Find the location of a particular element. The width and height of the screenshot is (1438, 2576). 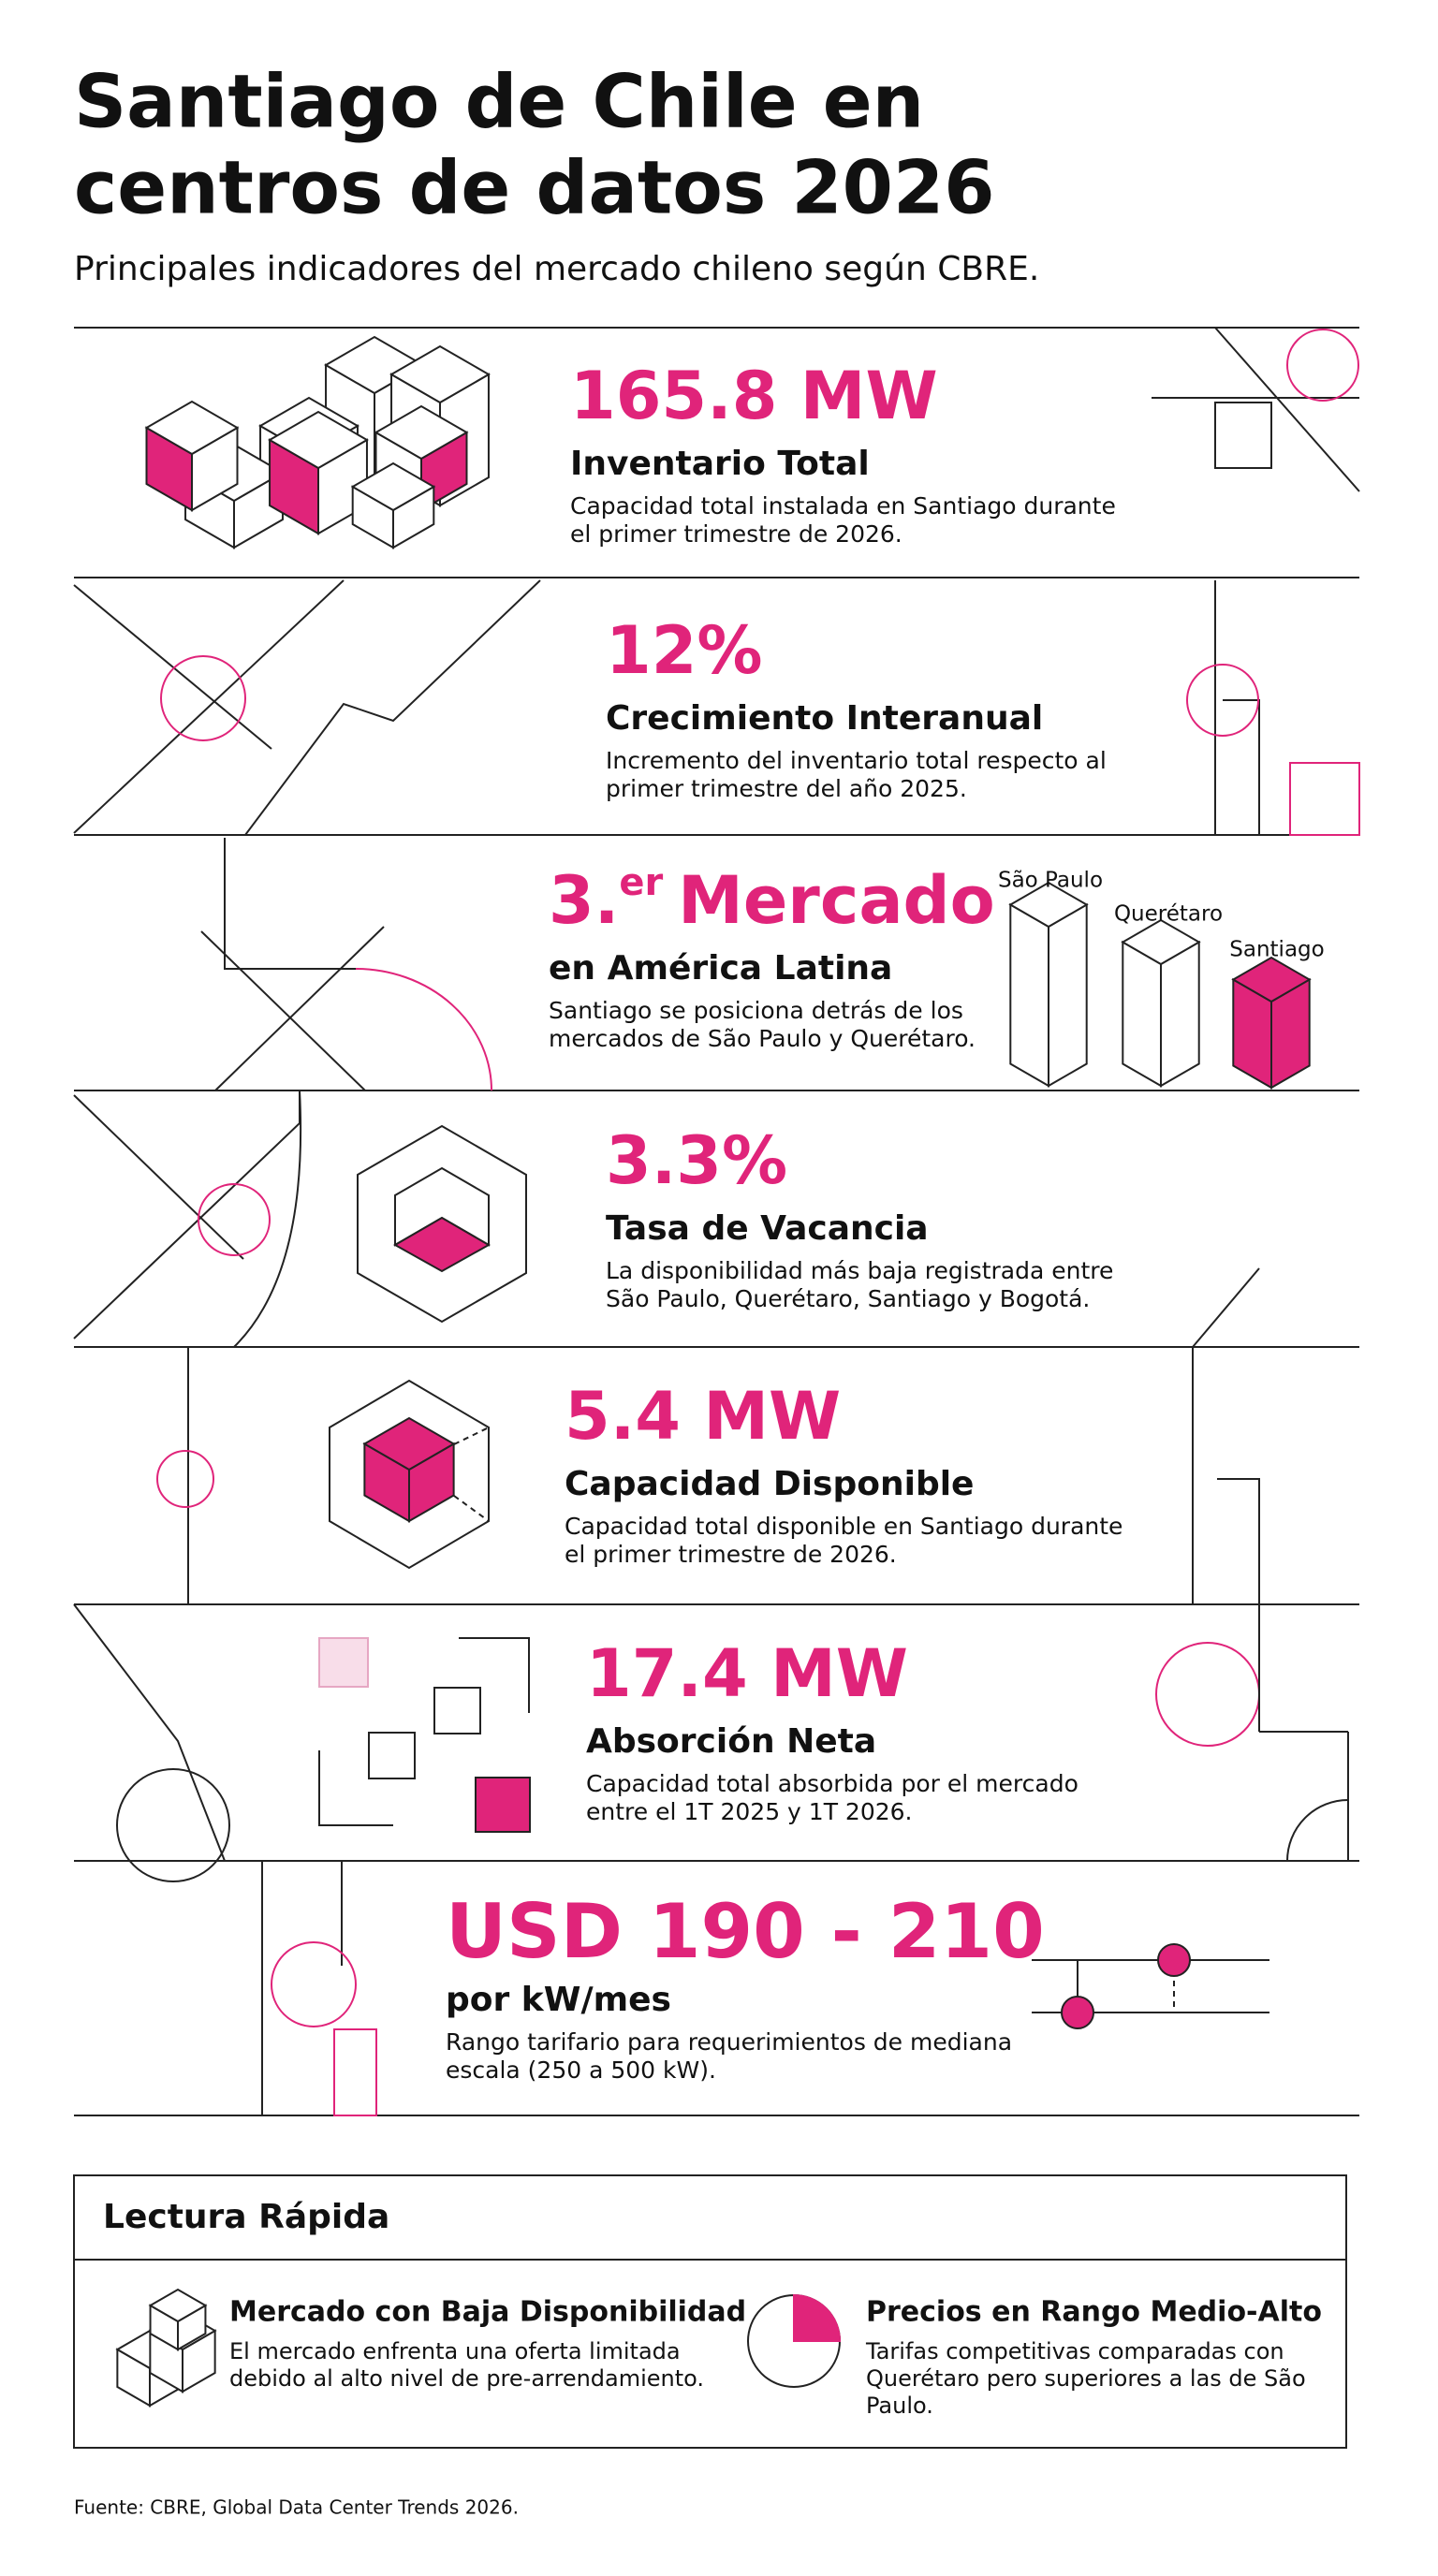

metric-label: por kW/mes is located at coordinates (558, 2000).